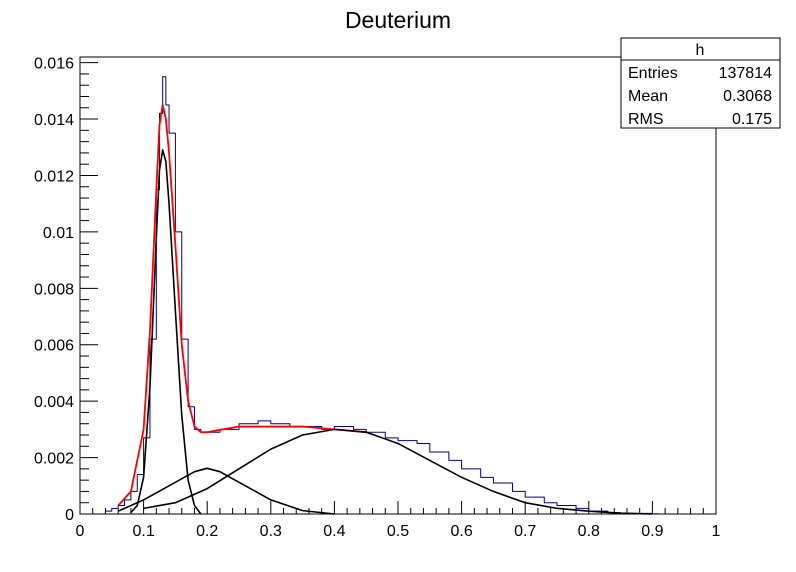 This screenshot has width=796, height=572. I want to click on y-tick-label: 0.008, so click(54, 289).